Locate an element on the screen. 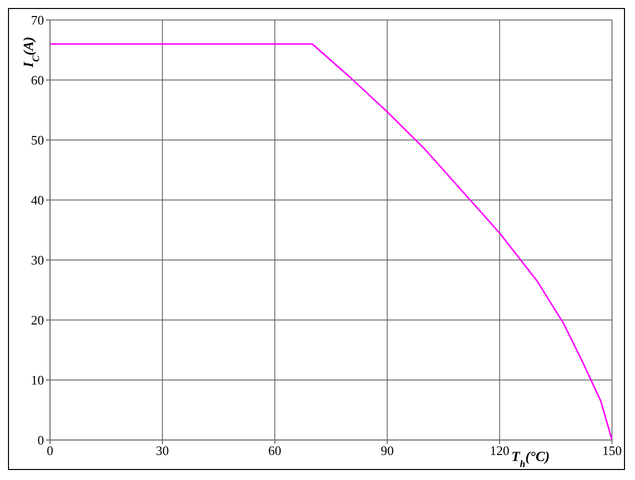  y-tick-label: 10 is located at coordinates (37, 380).